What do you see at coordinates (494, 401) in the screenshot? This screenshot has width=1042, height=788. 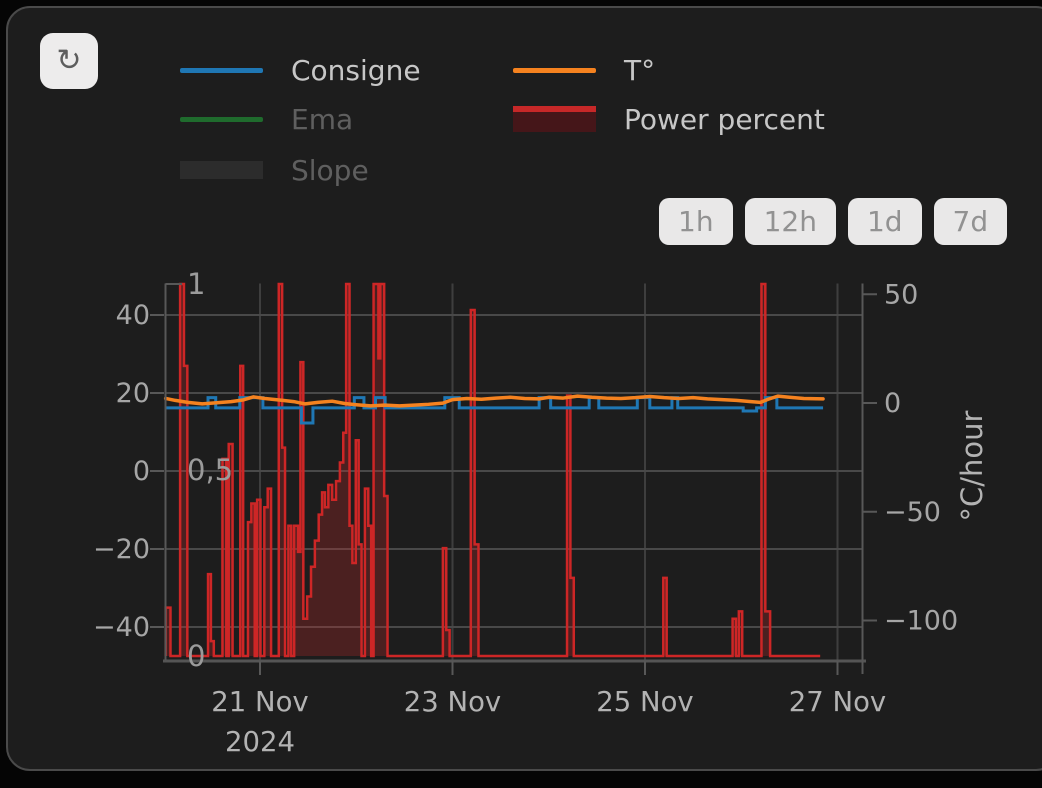 I see `series-temperature` at bounding box center [494, 401].